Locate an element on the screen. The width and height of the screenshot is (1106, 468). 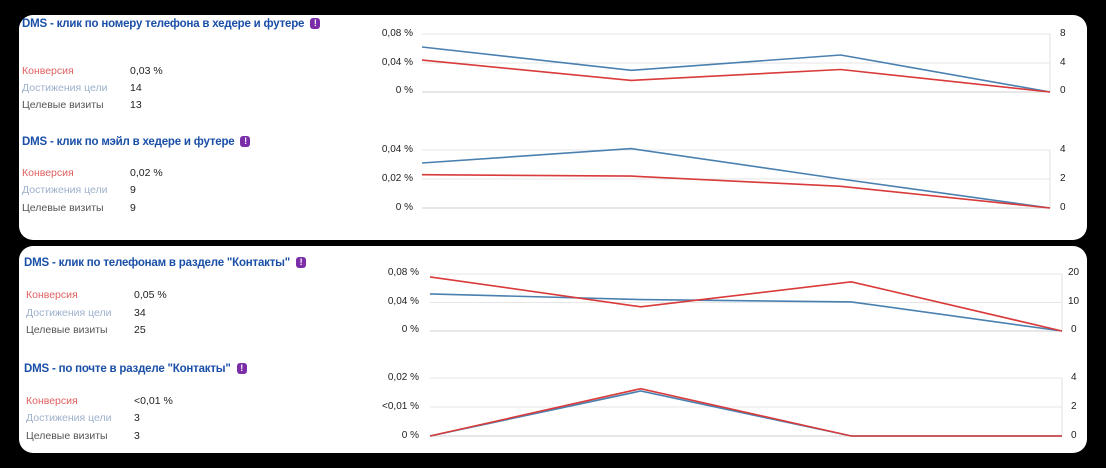
conversion-row: Конверсия 0,05 % is located at coordinates (96, 295).